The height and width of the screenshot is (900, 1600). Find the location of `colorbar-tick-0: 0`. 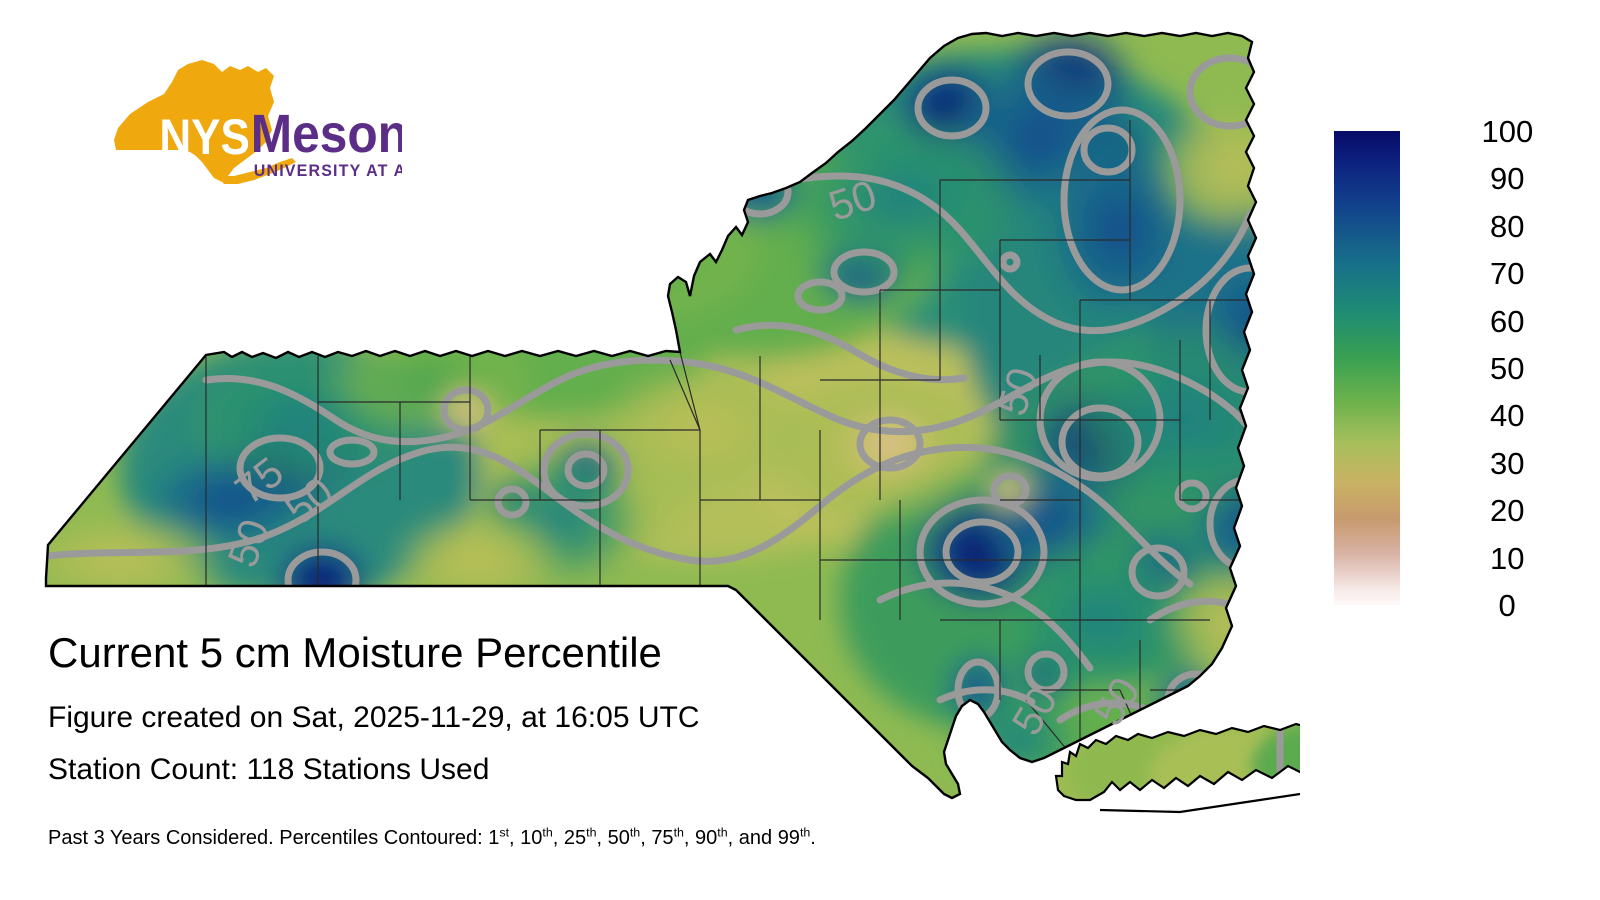

colorbar-tick-0: 0 is located at coordinates (1507, 605).